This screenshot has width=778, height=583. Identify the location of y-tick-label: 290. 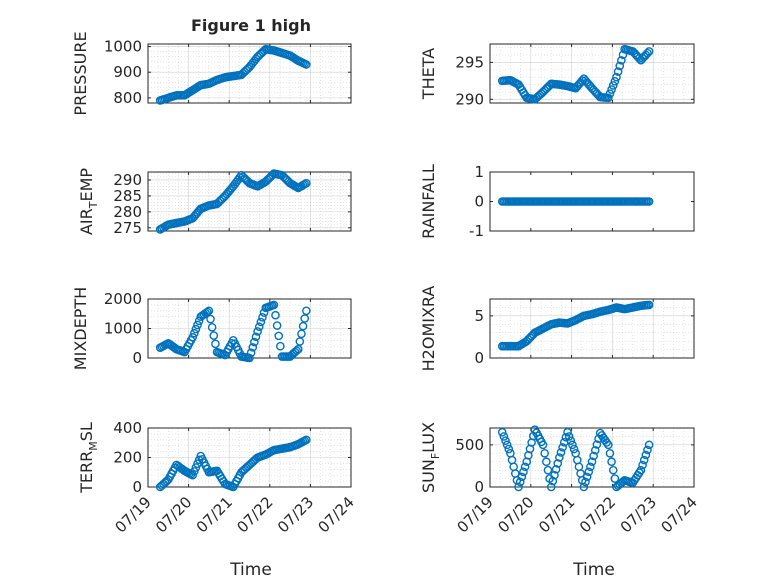
(469, 99).